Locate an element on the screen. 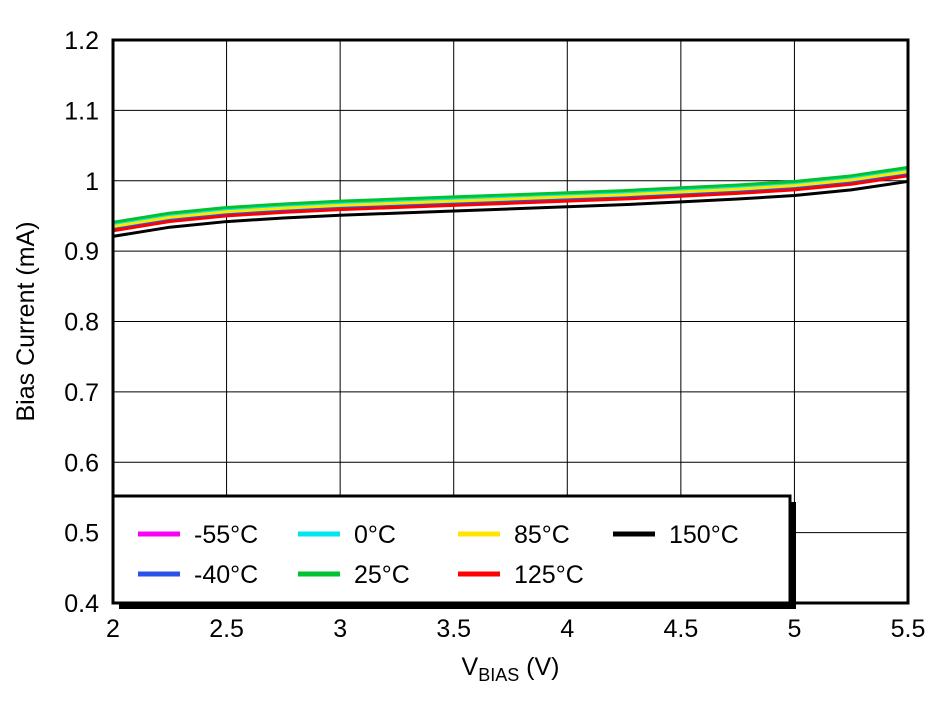 The height and width of the screenshot is (706, 952). x-axis-title: VBIAS (V) is located at coordinates (511, 669).